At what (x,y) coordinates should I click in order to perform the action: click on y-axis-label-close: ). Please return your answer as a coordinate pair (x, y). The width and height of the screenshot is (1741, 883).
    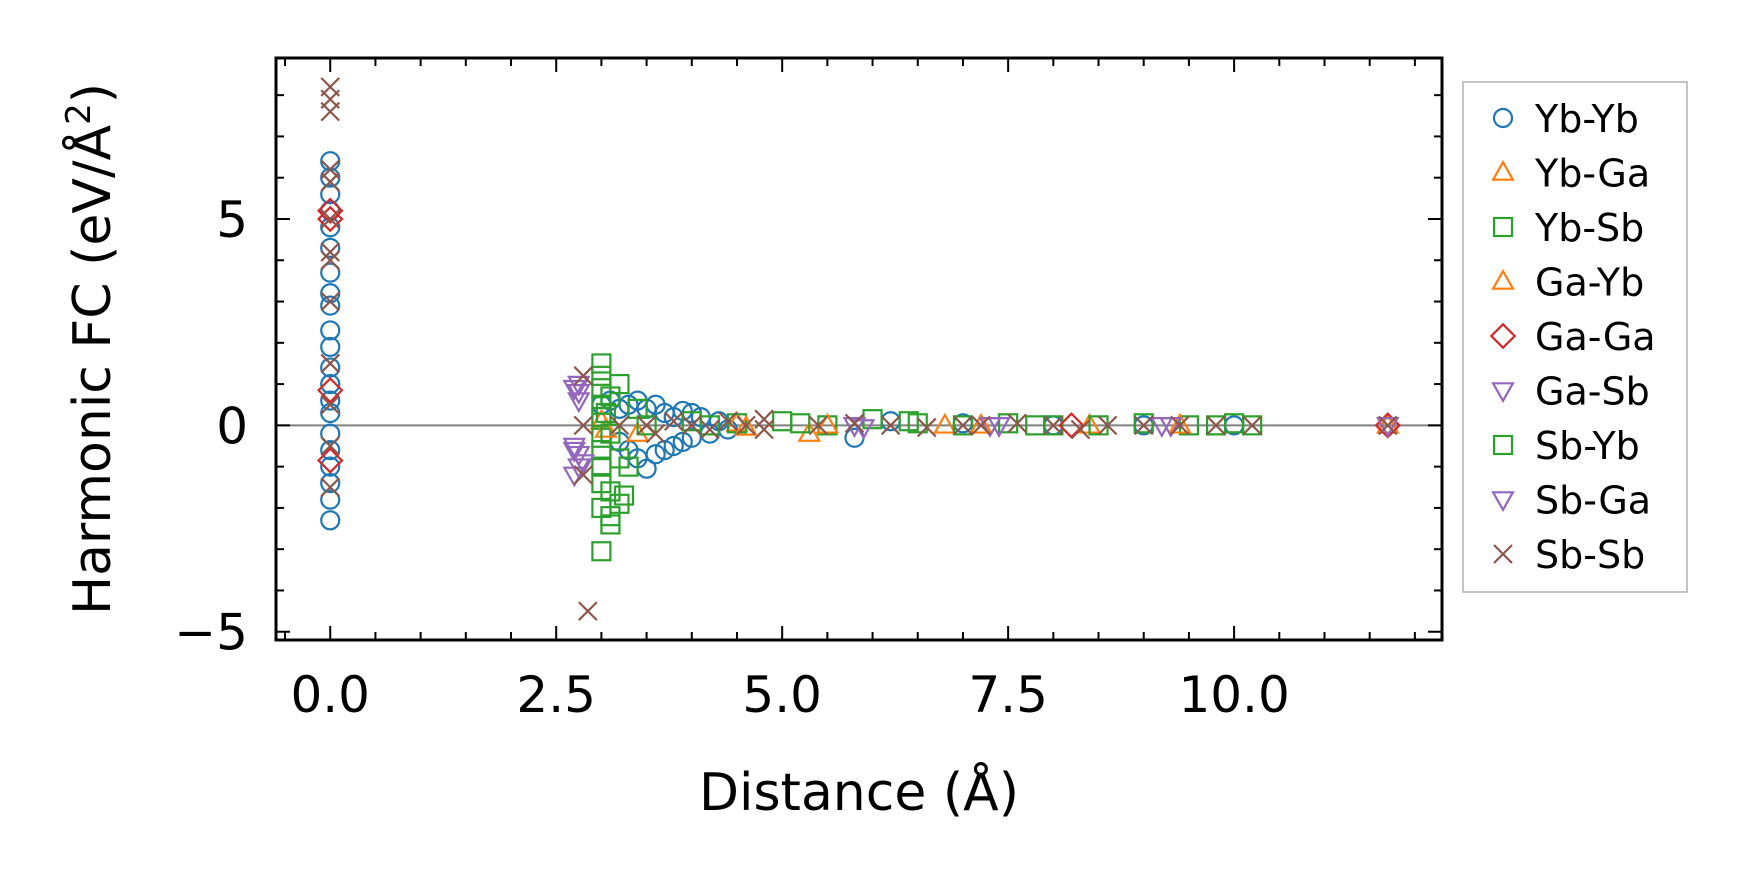
    Looking at the image, I should click on (93, 93).